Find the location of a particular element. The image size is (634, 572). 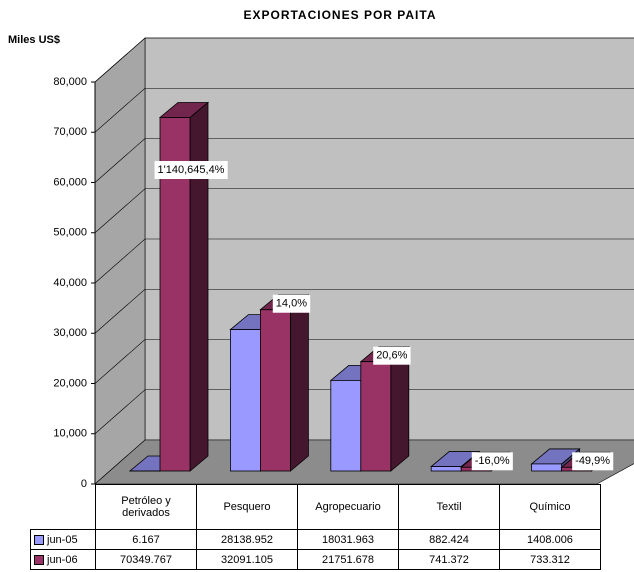

category-label: Agropecuario is located at coordinates (348, 507).